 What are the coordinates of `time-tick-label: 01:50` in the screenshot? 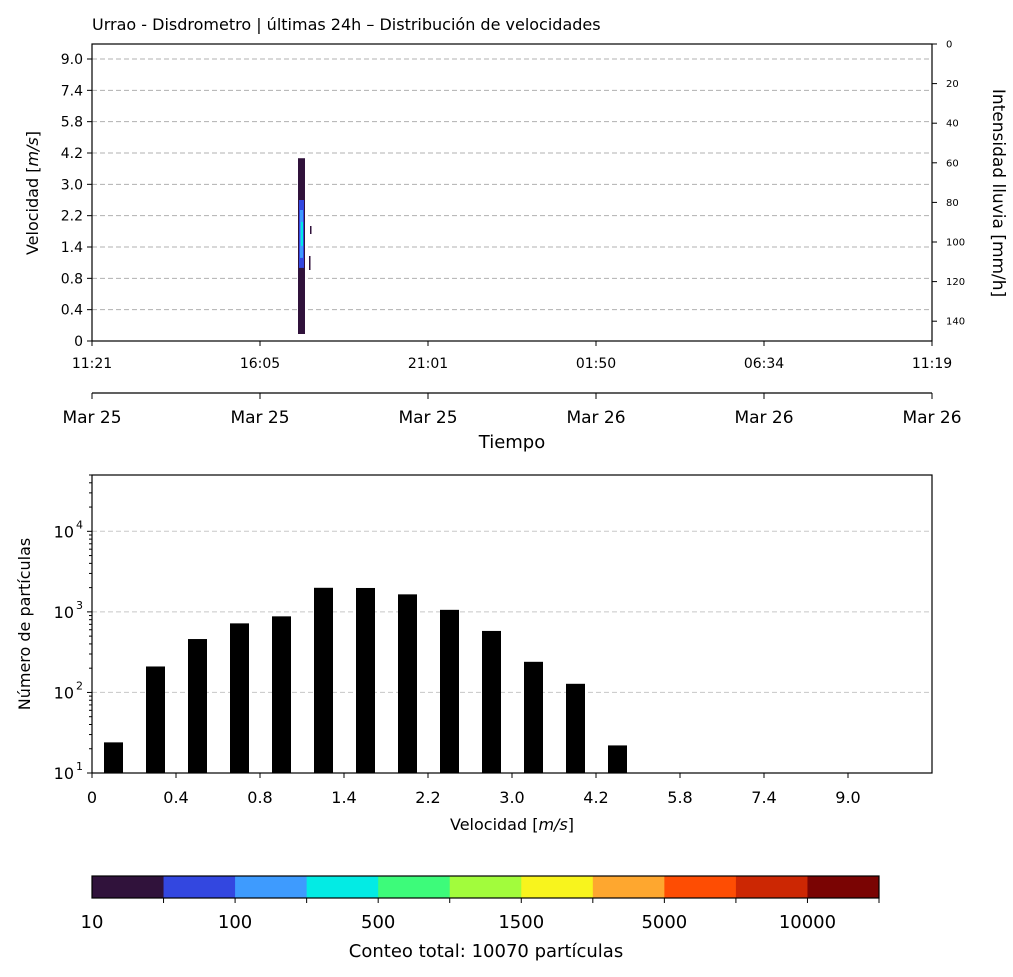 It's located at (596, 364).